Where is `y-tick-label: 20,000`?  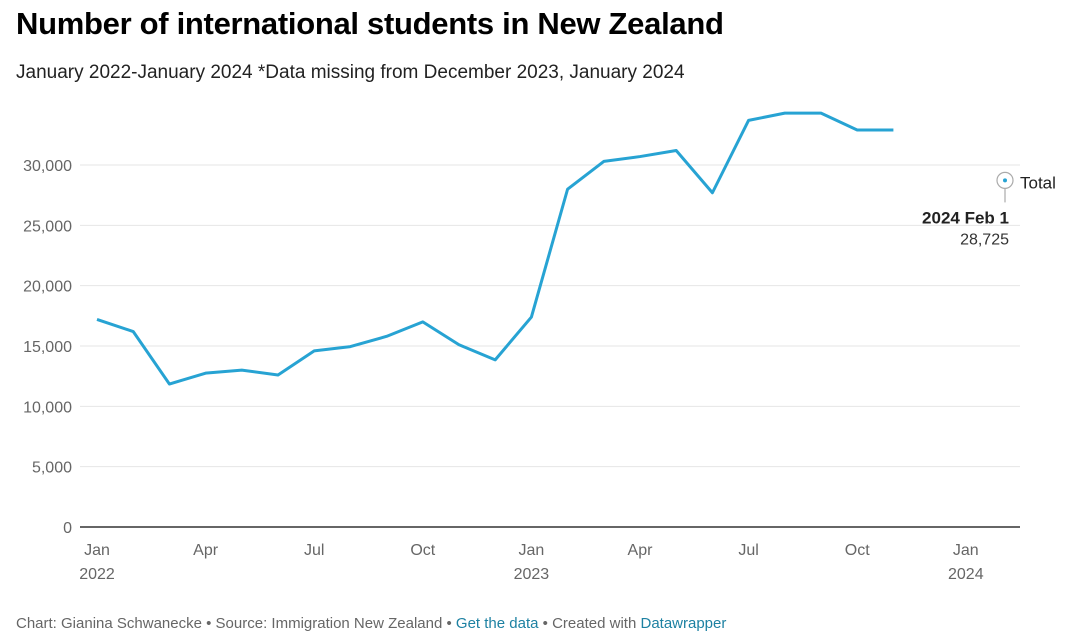
y-tick-label: 20,000 is located at coordinates (47, 287).